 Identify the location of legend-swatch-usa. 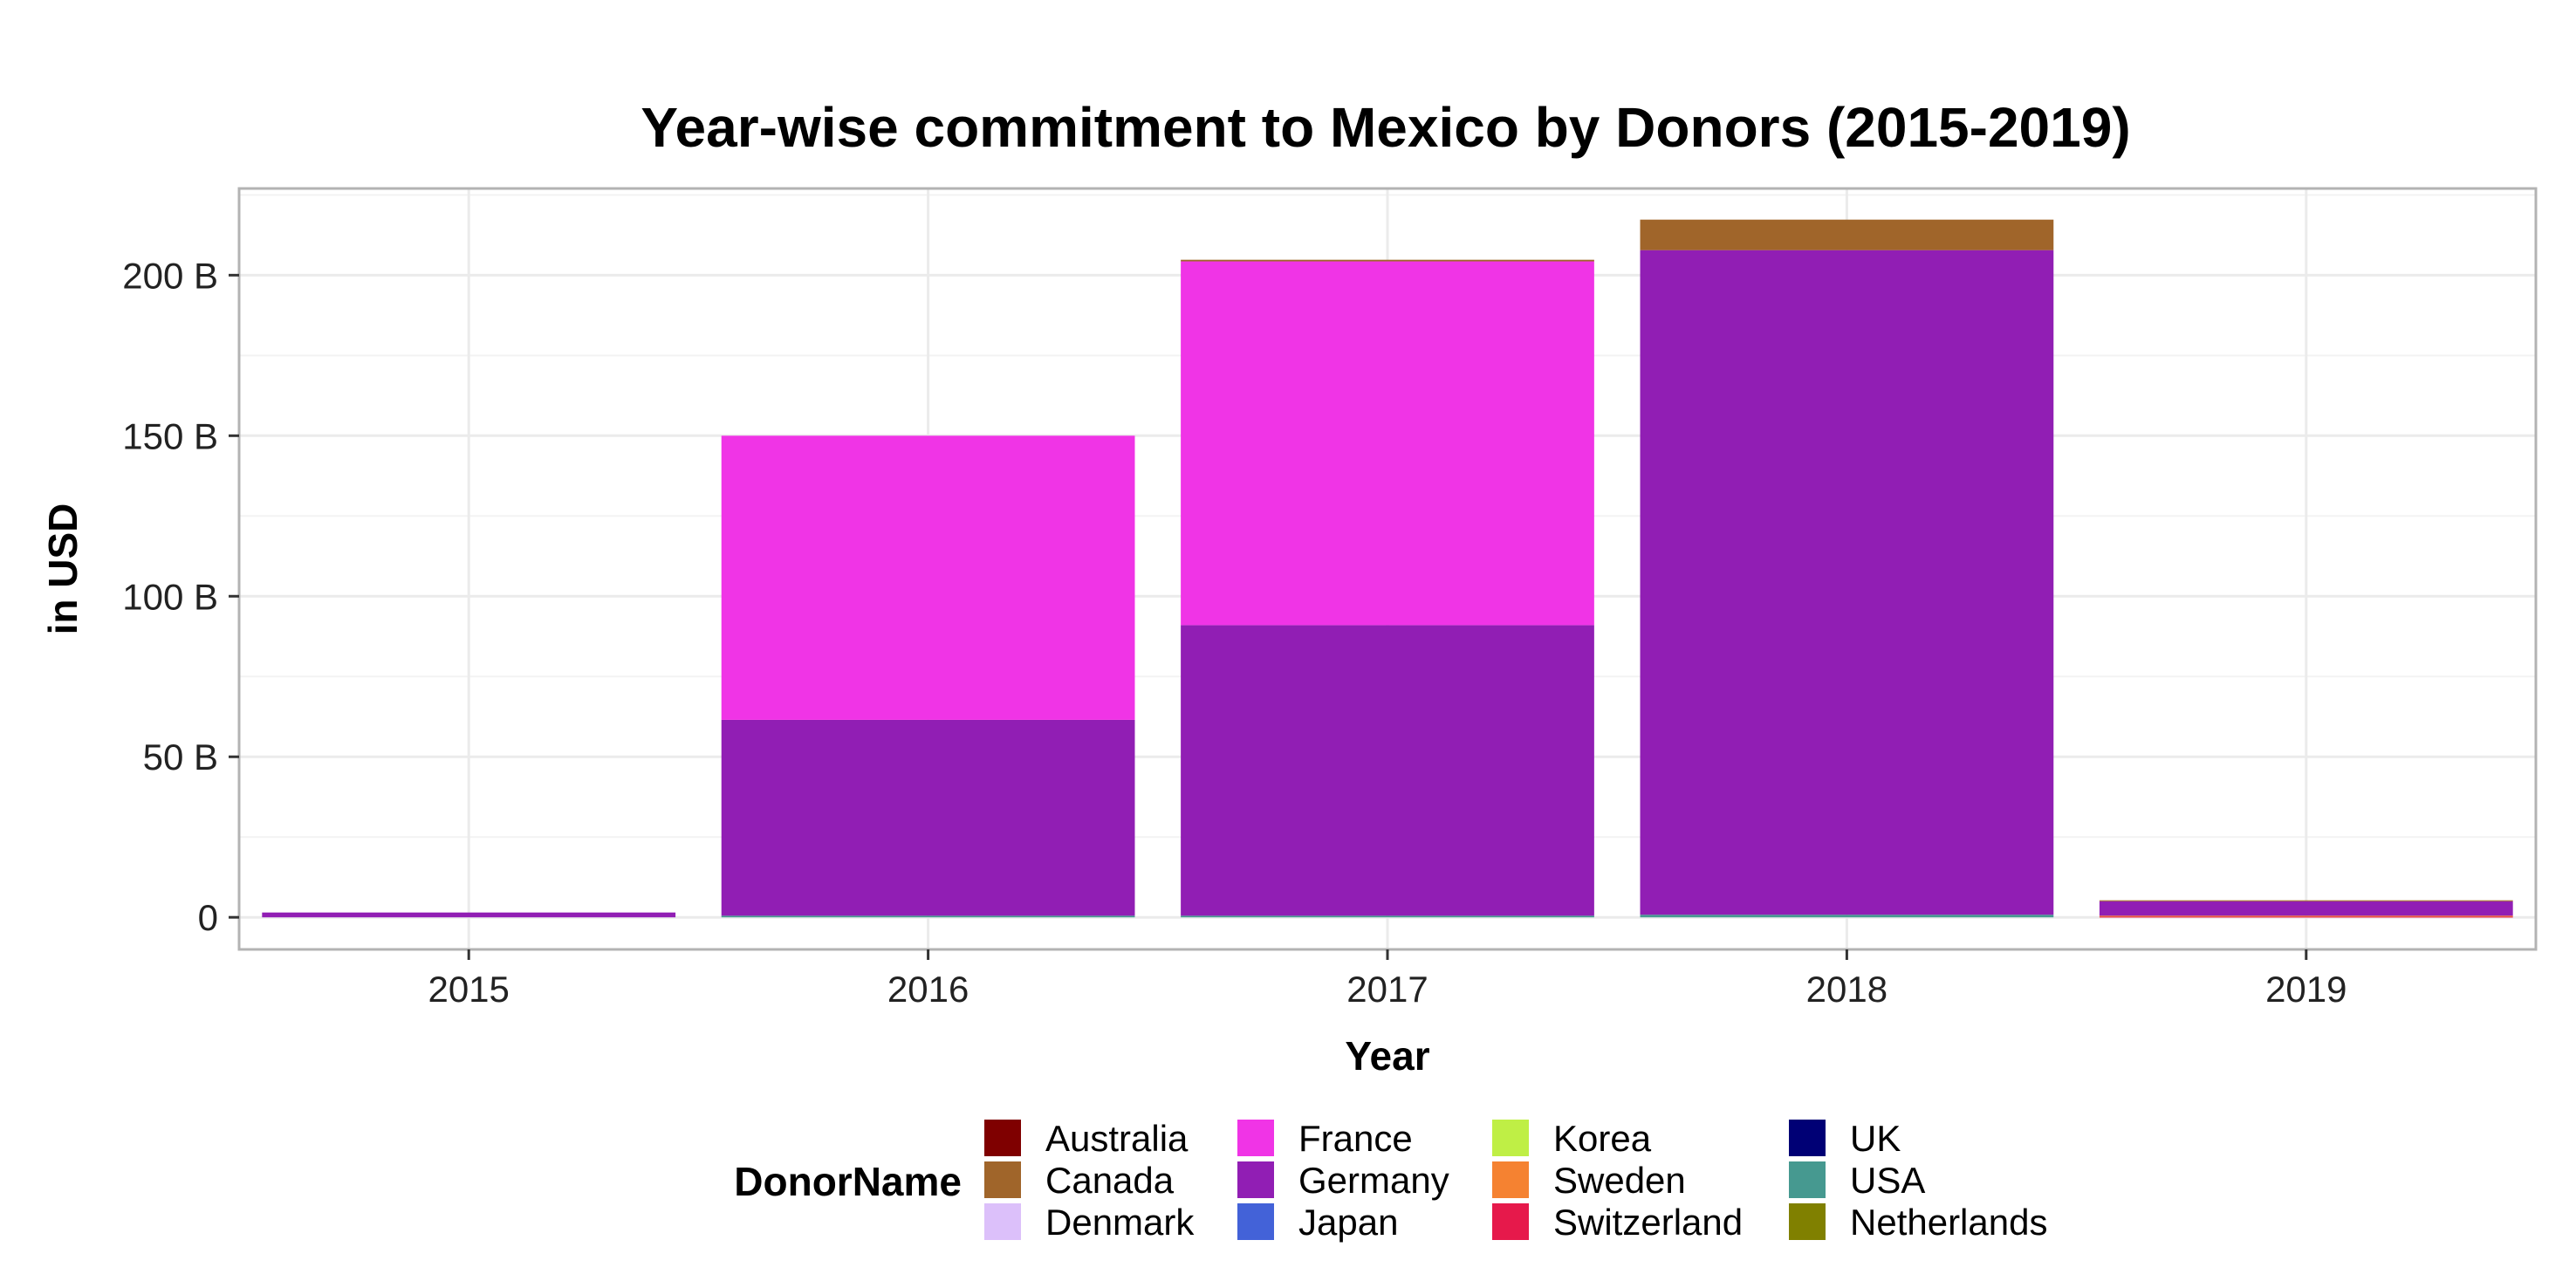
(1807, 1179).